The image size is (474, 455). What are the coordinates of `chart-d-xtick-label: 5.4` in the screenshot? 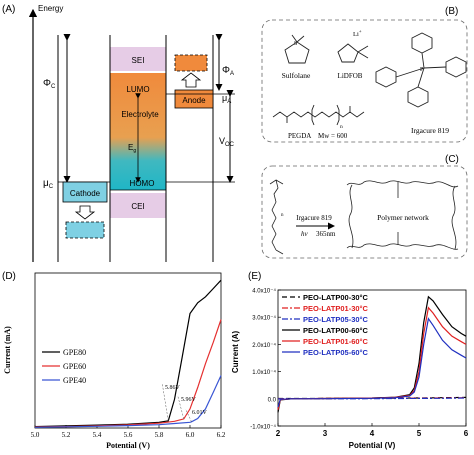 It's located at (97, 435).